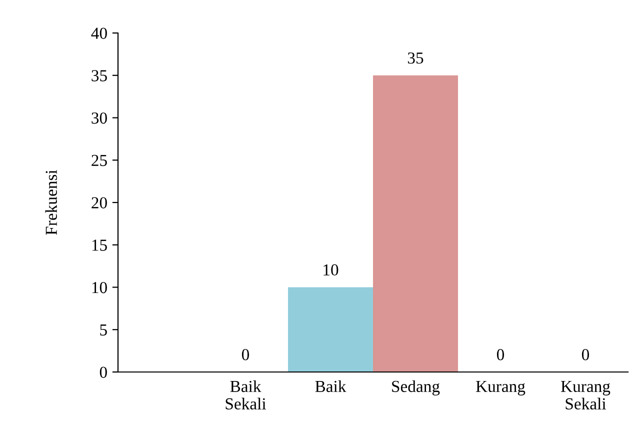 The height and width of the screenshot is (421, 639). Describe the element at coordinates (330, 386) in the screenshot. I see `x-tick-label: Baik` at that location.